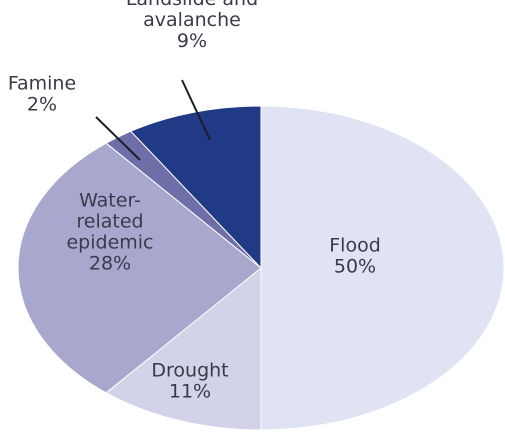 This screenshot has height=439, width=505. Describe the element at coordinates (183, 348) in the screenshot. I see `pie-slice-drought` at that location.